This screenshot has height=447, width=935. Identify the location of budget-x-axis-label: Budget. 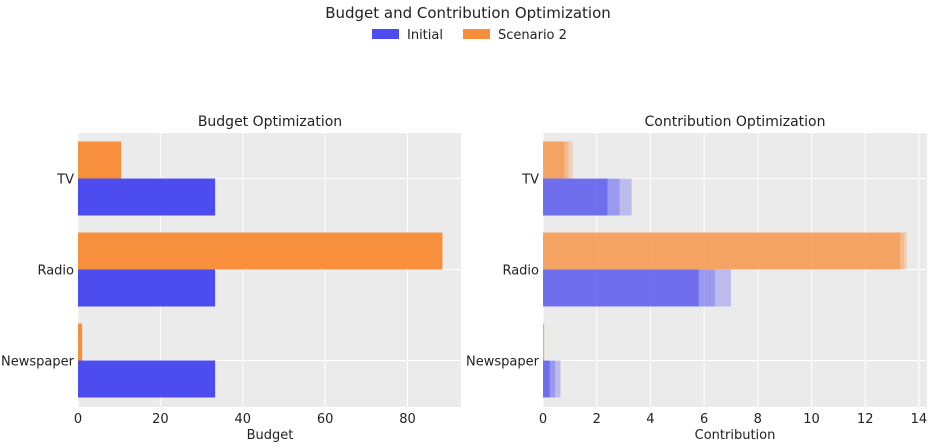
(270, 435).